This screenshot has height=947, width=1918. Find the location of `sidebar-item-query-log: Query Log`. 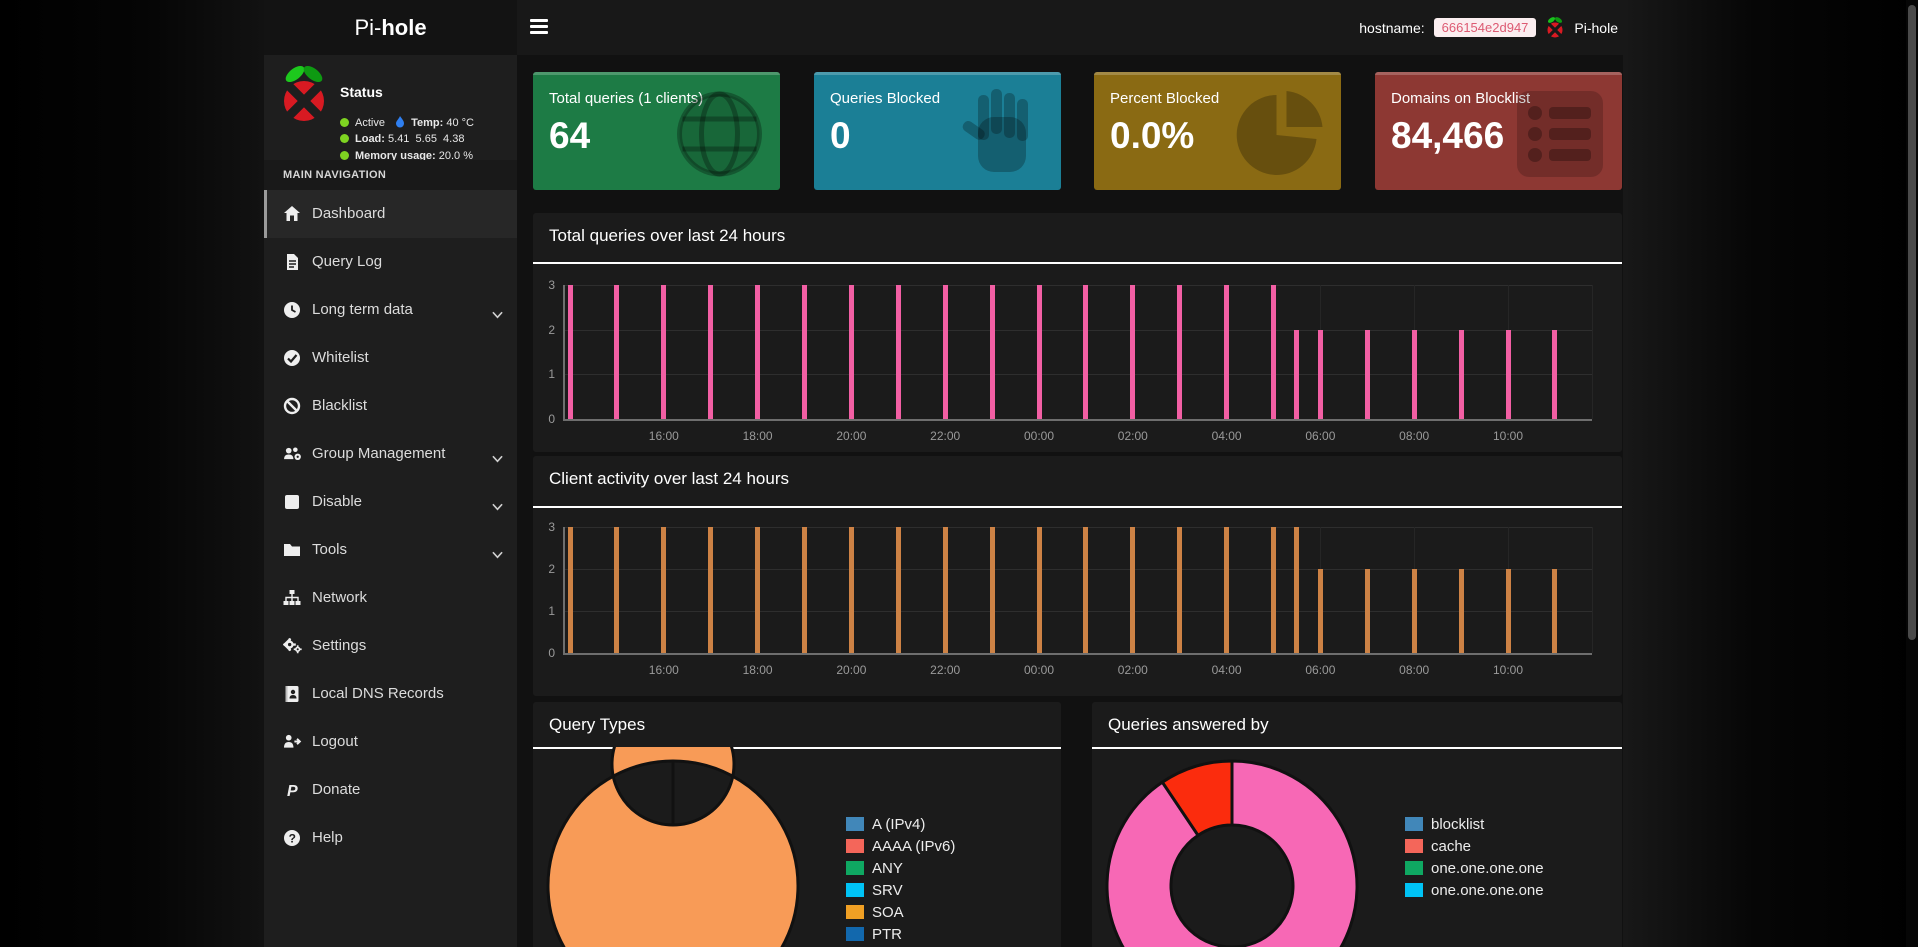

sidebar-item-query-log: Query Log is located at coordinates (390, 262).